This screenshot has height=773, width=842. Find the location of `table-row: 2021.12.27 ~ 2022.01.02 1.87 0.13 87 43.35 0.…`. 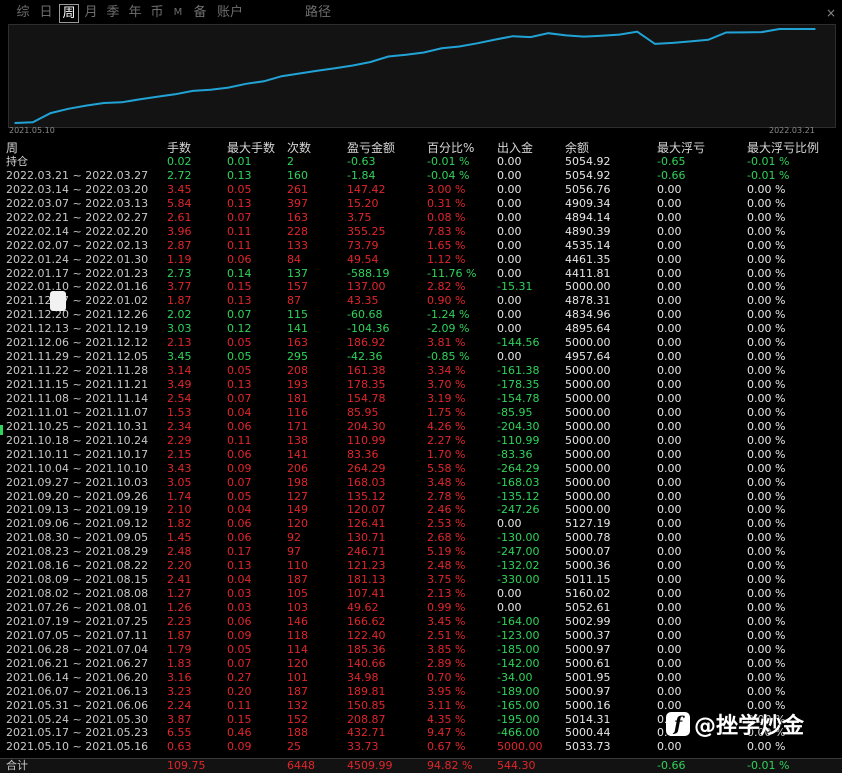

table-row: 2021.12.27 ~ 2022.01.02 1.87 0.13 87 43.35 0.… is located at coordinates (421, 301).